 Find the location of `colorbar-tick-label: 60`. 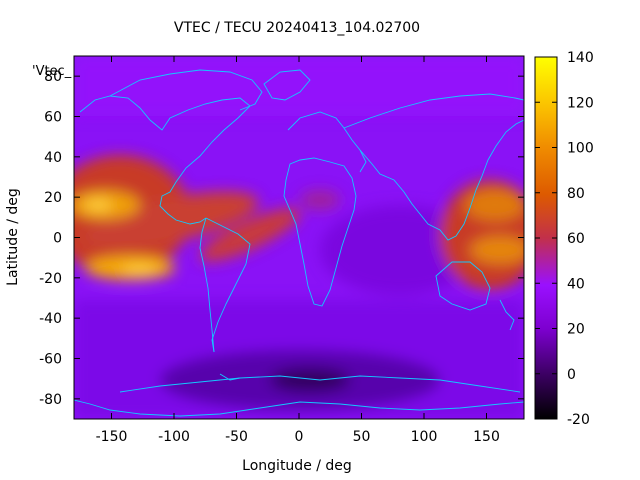

colorbar-tick-label: 60 is located at coordinates (576, 239).